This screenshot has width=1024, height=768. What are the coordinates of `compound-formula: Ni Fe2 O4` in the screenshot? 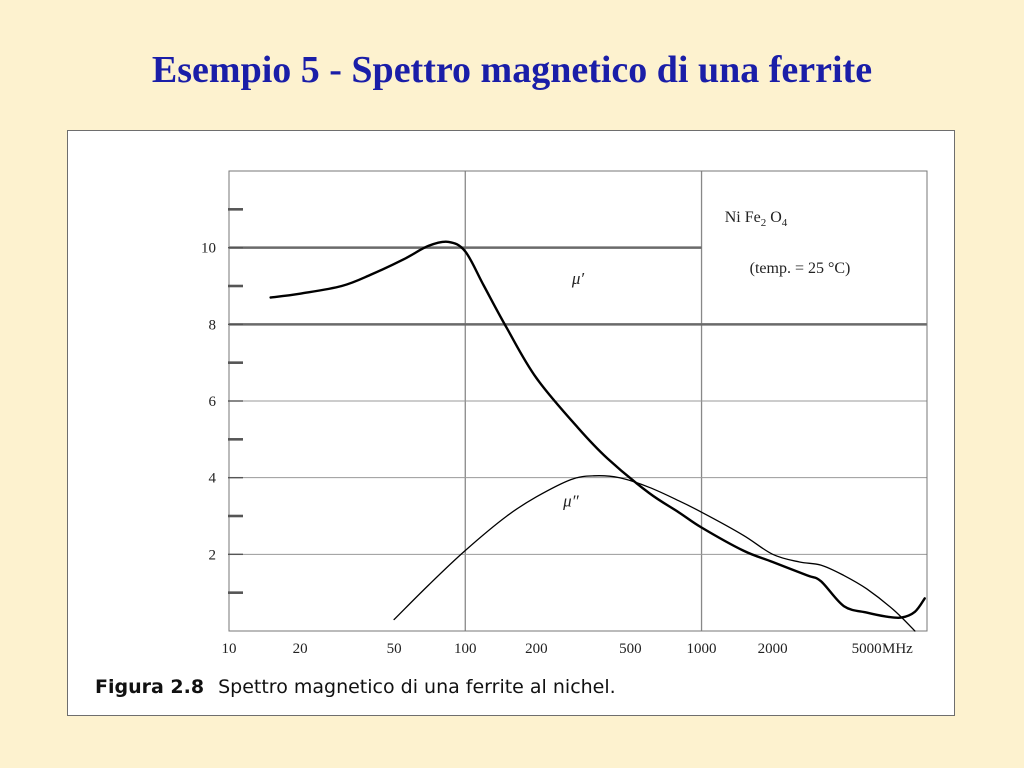 It's located at (756, 219).